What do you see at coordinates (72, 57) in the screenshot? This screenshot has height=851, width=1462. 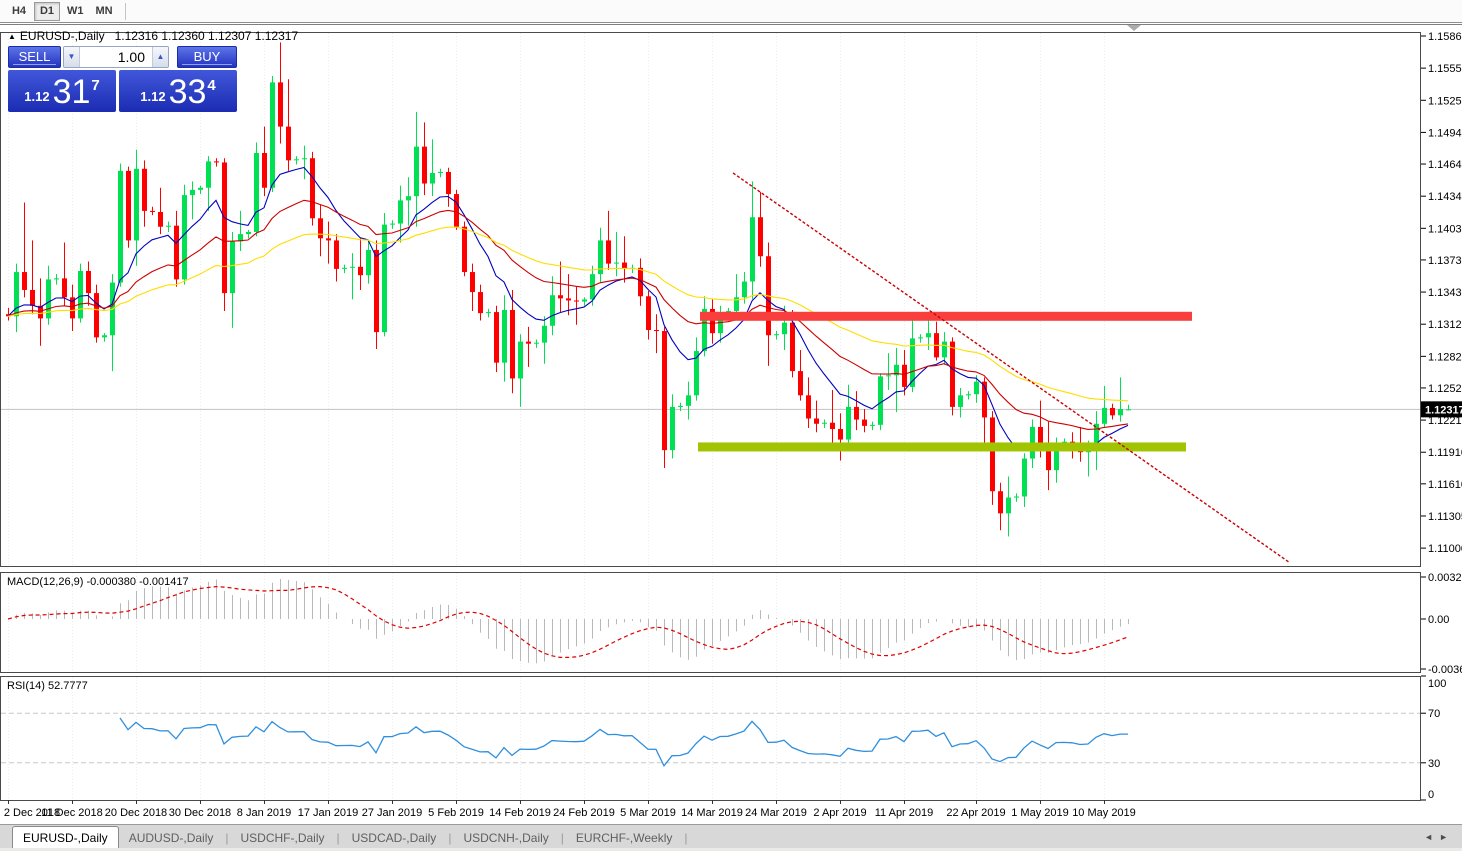 I see `lot-decrease-icon: ▼` at bounding box center [72, 57].